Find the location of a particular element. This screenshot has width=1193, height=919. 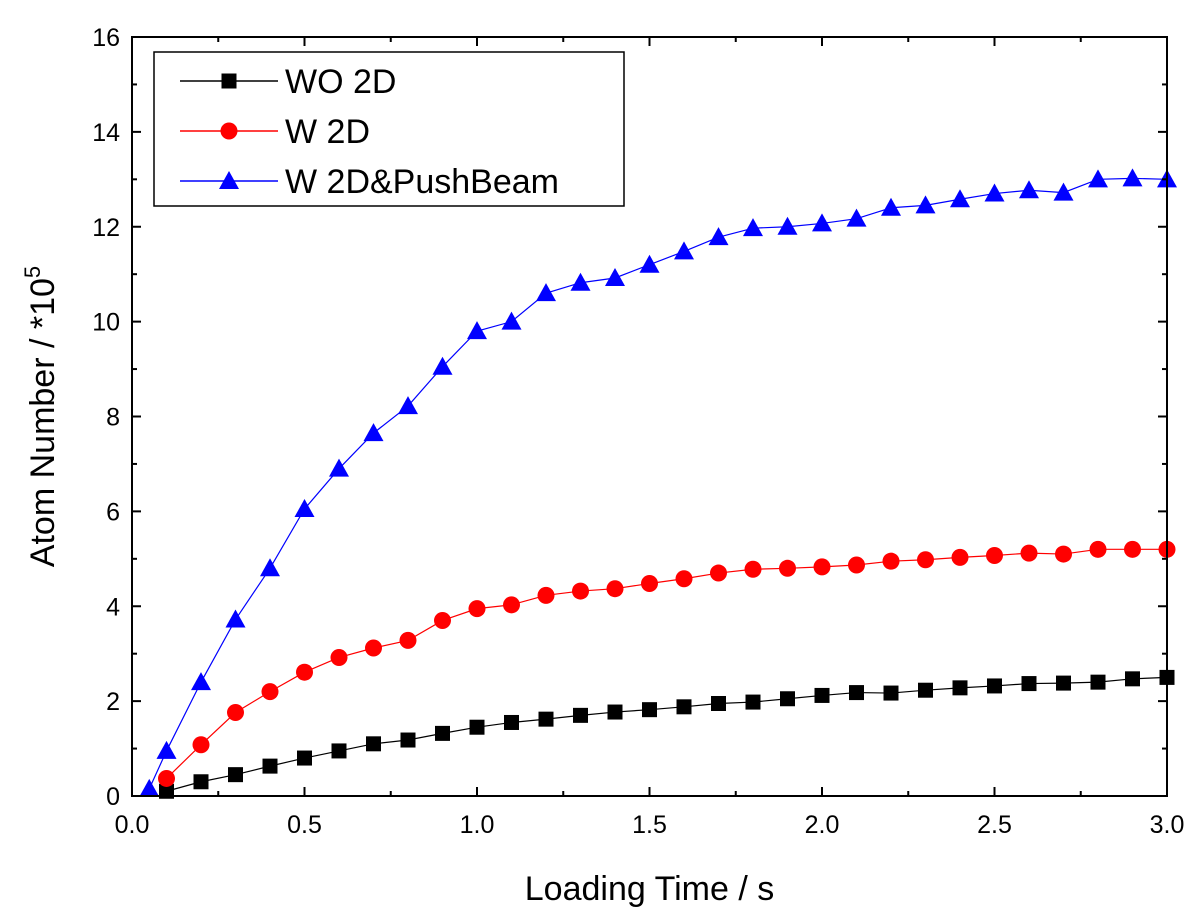

x-tick-label: 3.0 is located at coordinates (1167, 825).